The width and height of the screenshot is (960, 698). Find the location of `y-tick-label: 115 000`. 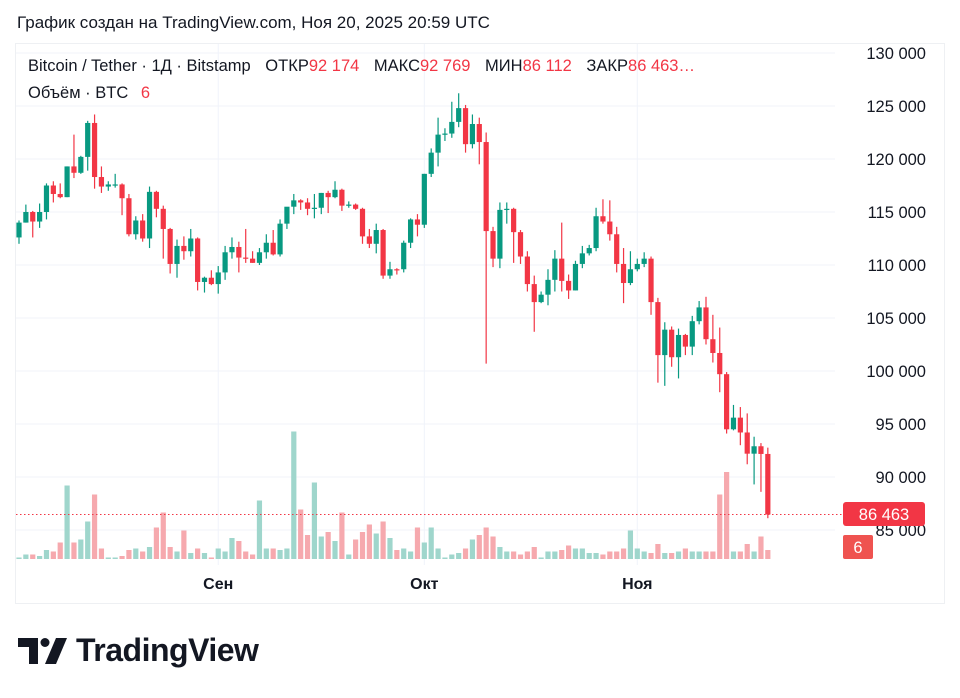

y-tick-label: 115 000 is located at coordinates (897, 213).